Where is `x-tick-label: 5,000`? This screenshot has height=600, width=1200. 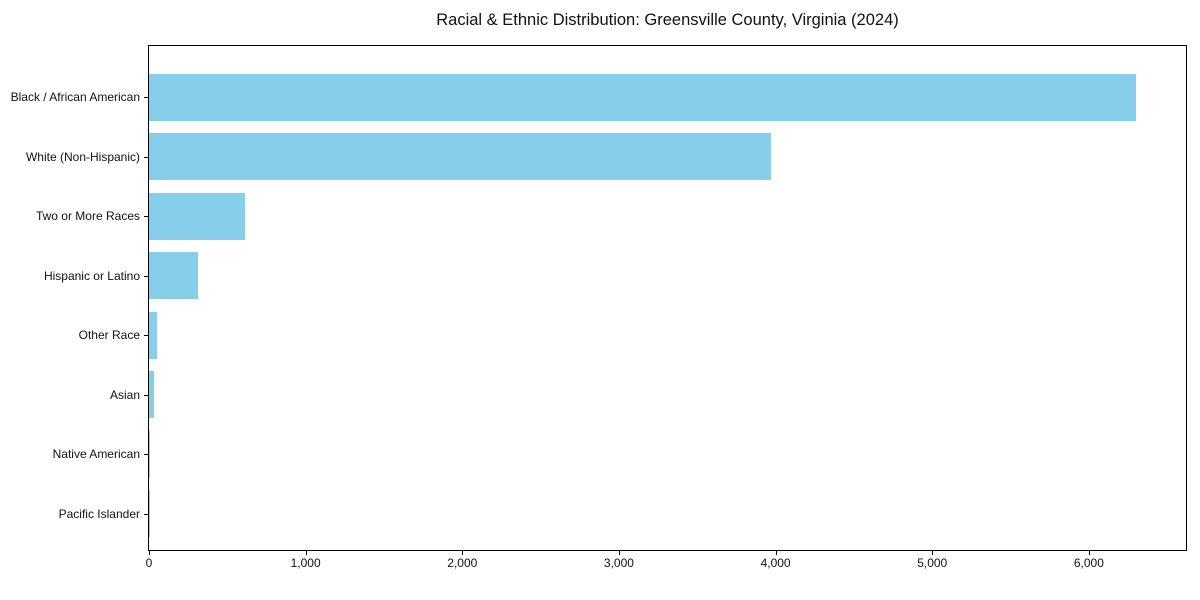 x-tick-label: 5,000 is located at coordinates (932, 563).